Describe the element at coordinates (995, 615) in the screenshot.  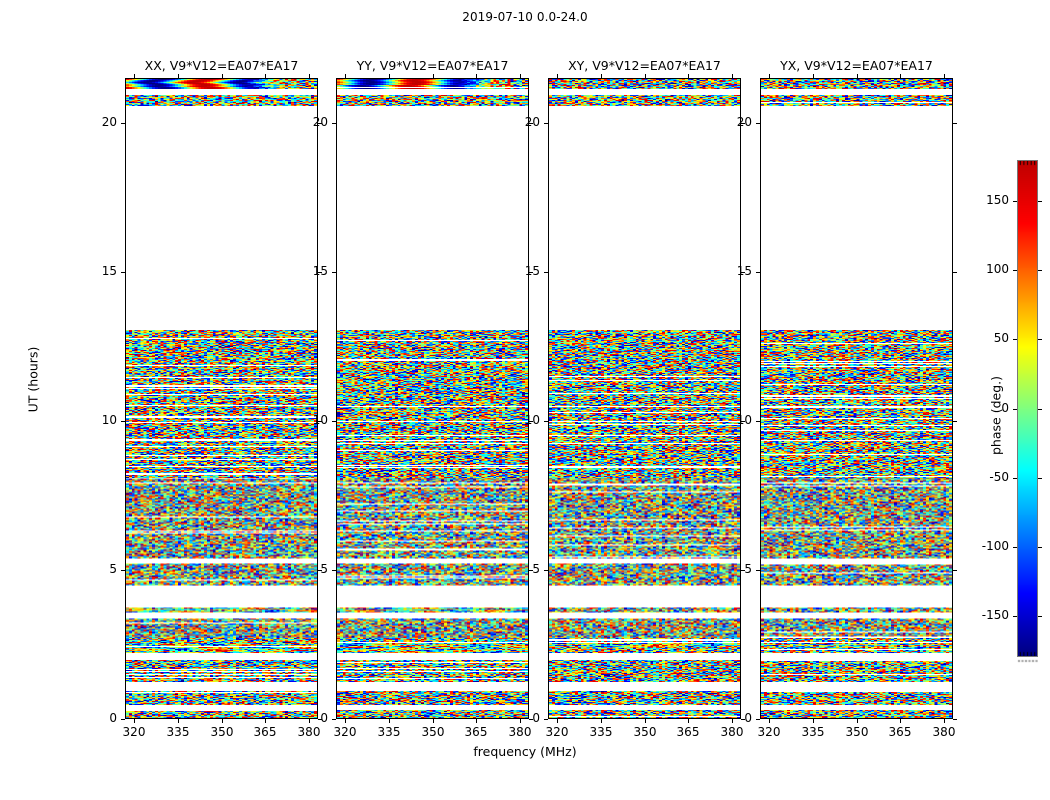
I see `colorbar-tick-label: -150` at that location.